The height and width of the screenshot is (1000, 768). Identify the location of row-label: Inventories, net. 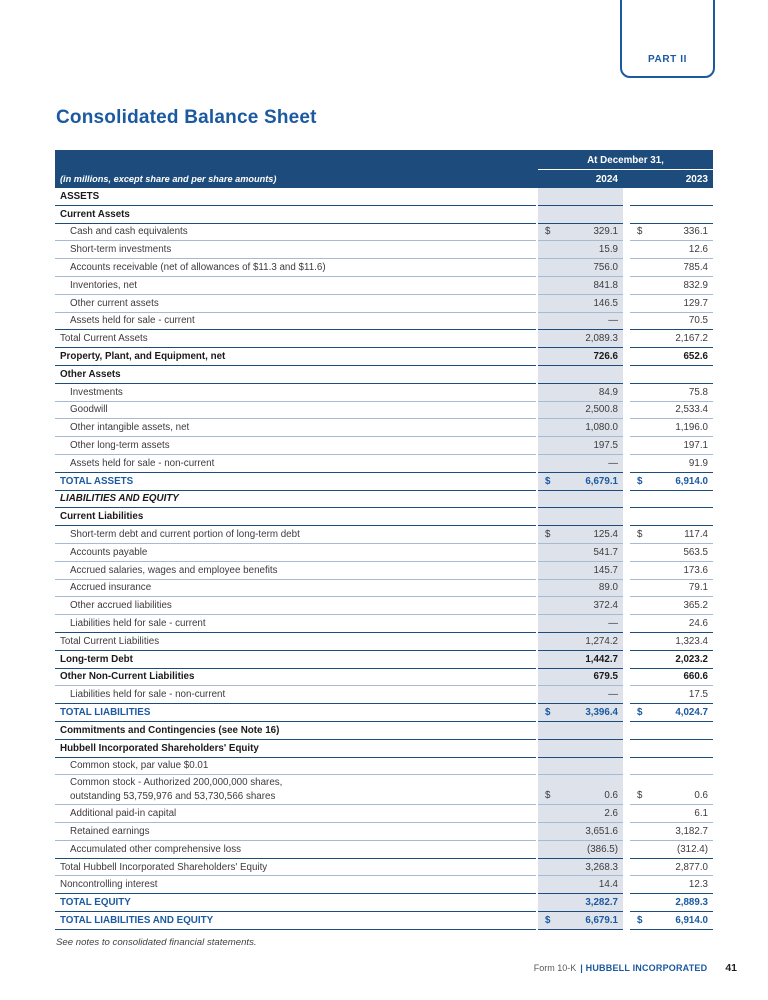
(295, 286).